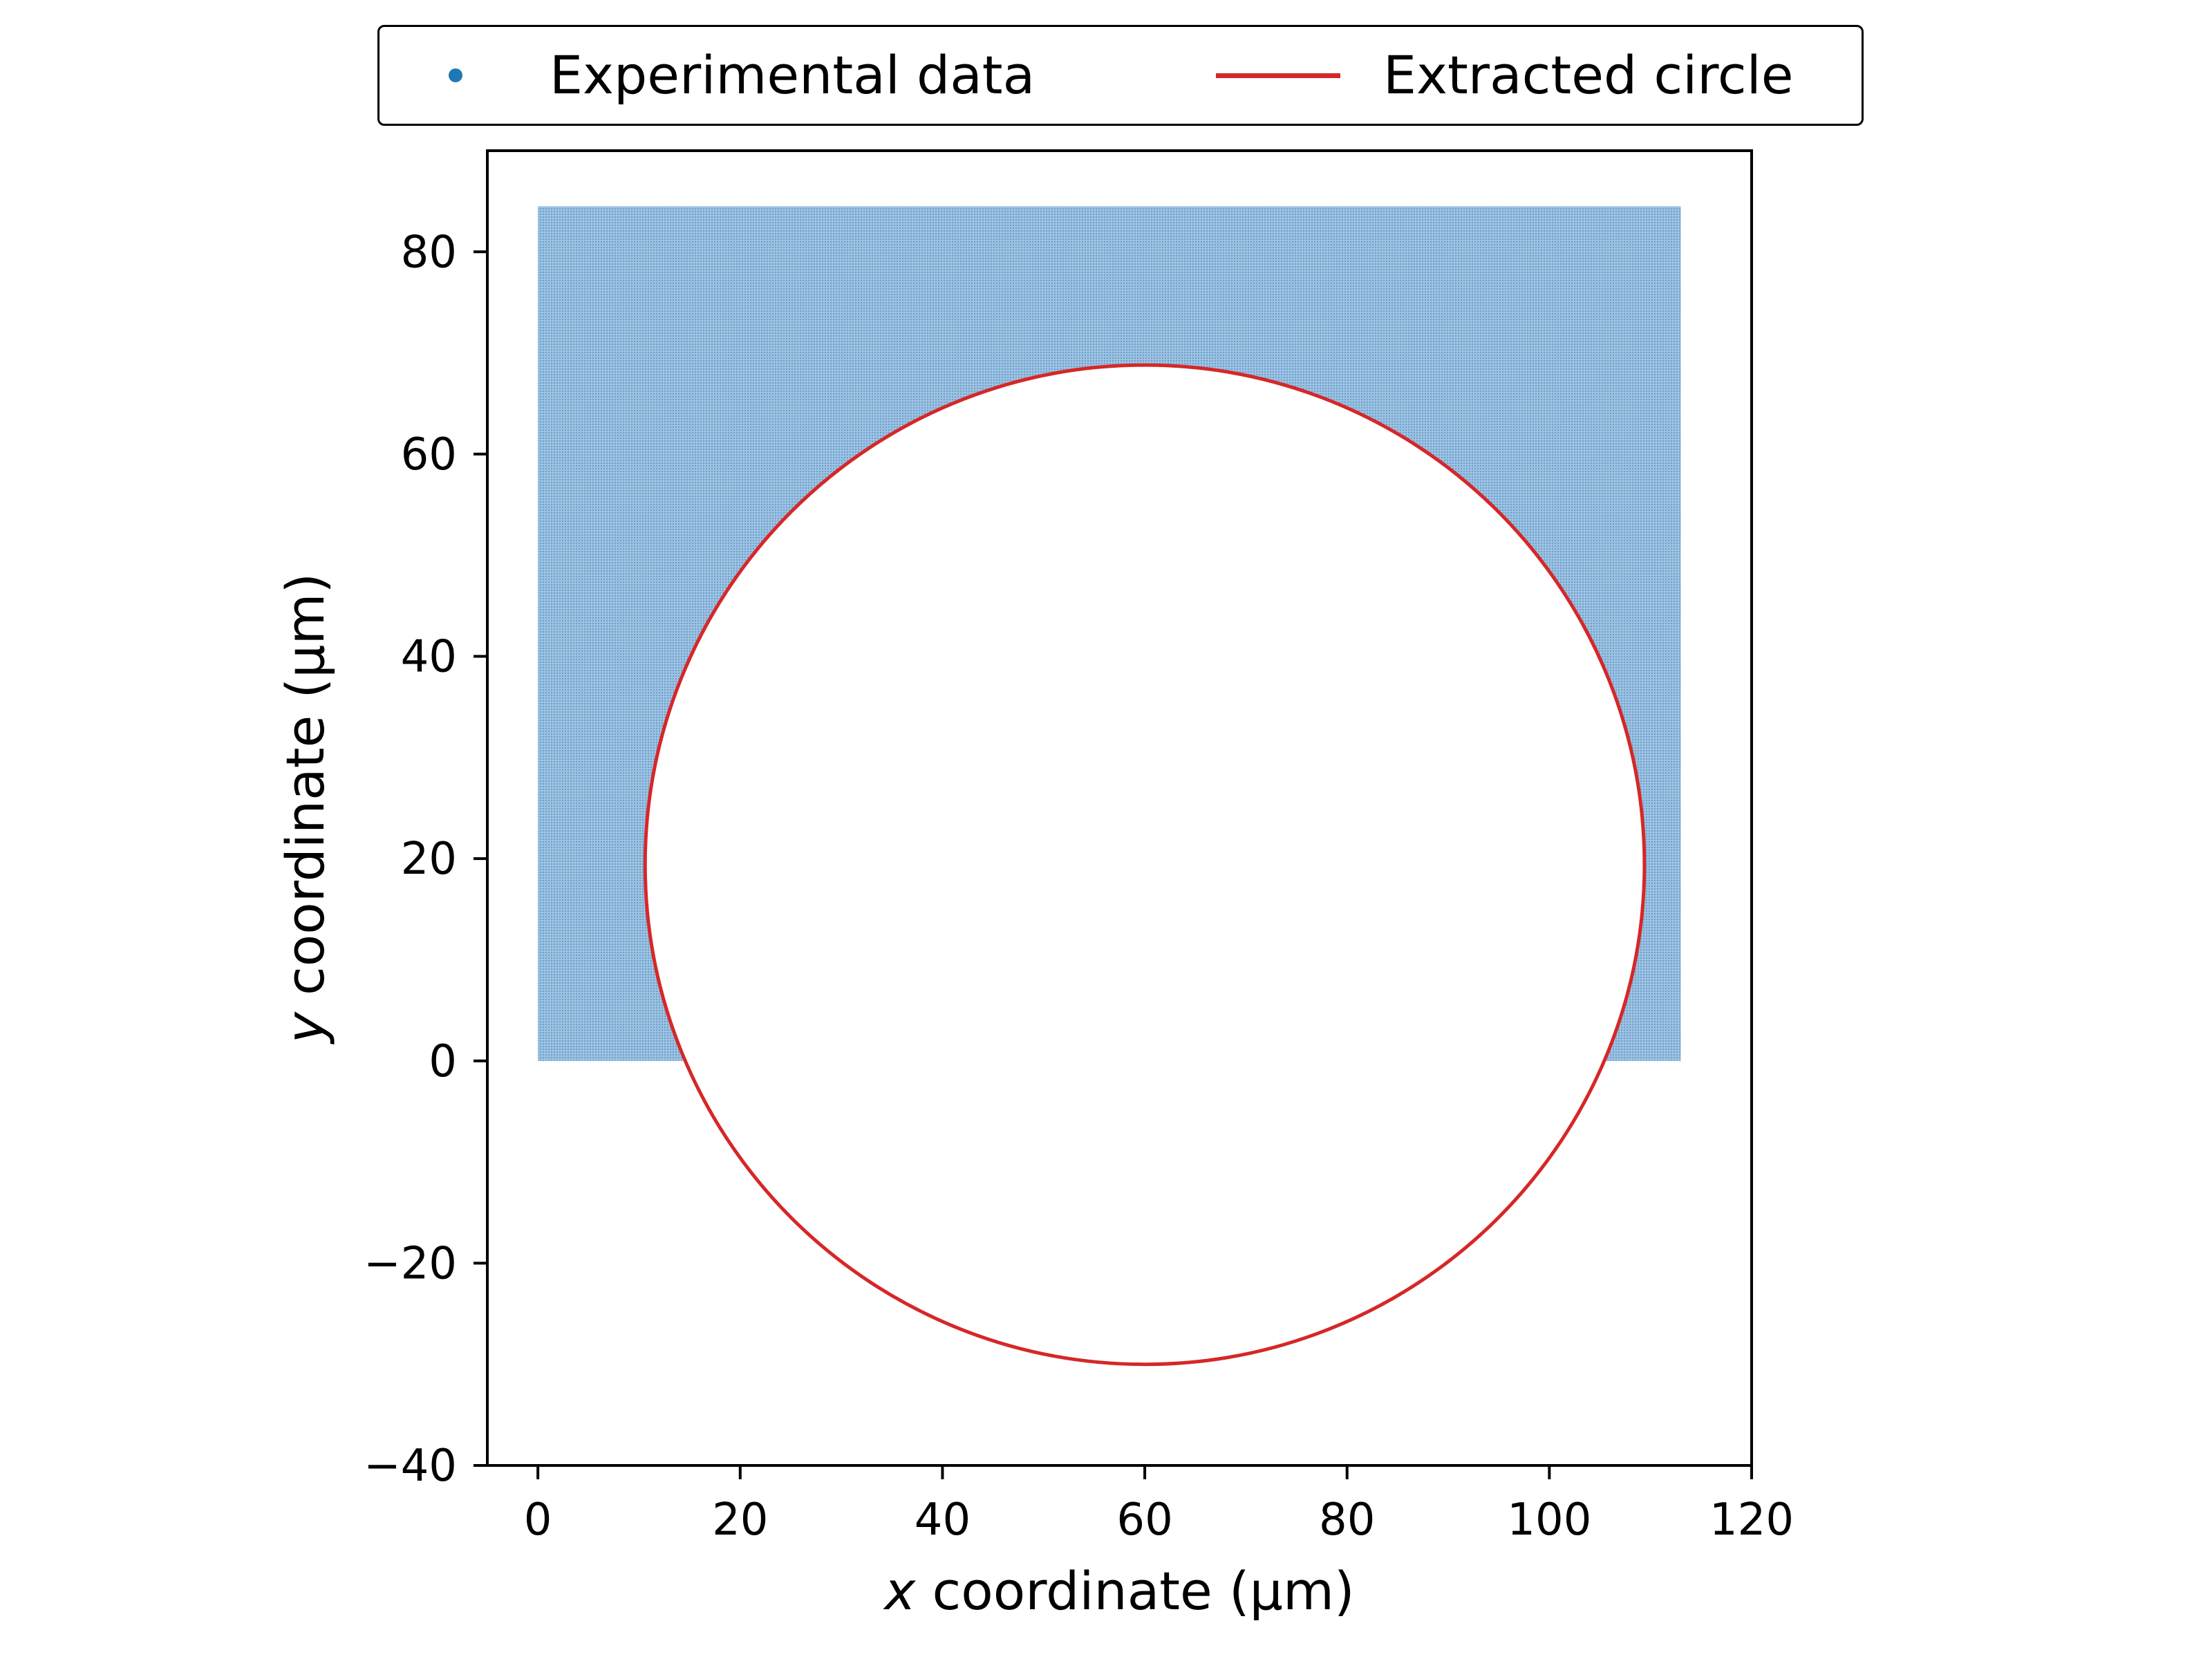 This screenshot has width=2212, height=1659. What do you see at coordinates (305, 808) in the screenshot?
I see `y-axis-label: y coordinate (µm)` at bounding box center [305, 808].